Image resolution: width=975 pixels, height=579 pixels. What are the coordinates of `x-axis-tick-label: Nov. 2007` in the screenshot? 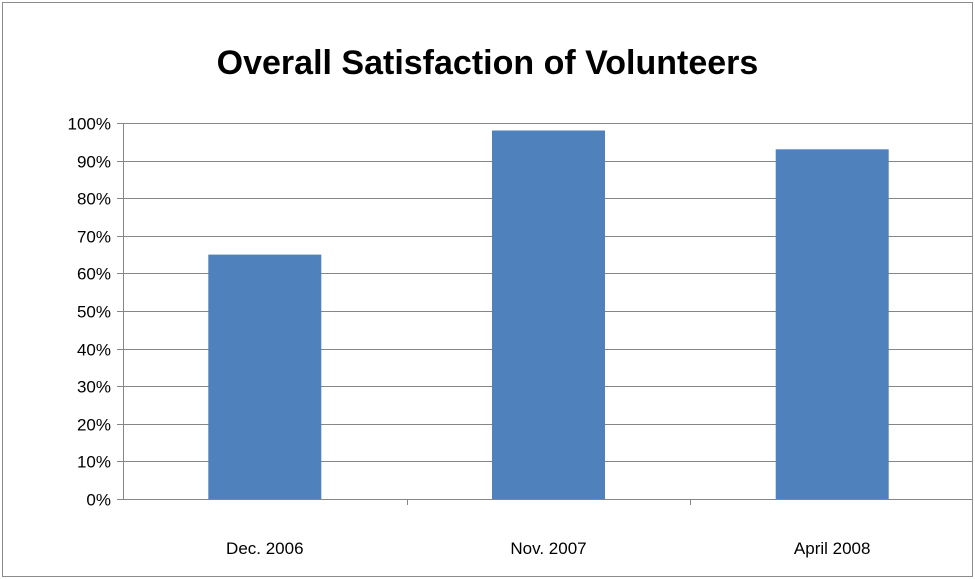 It's located at (548, 548).